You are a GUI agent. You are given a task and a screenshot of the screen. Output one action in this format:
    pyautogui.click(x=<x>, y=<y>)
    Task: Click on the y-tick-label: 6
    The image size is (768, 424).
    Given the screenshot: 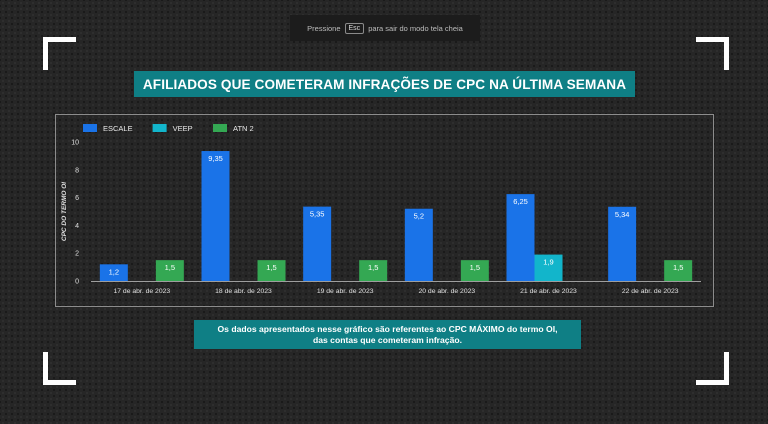 What is the action you would take?
    pyautogui.click(x=77, y=198)
    